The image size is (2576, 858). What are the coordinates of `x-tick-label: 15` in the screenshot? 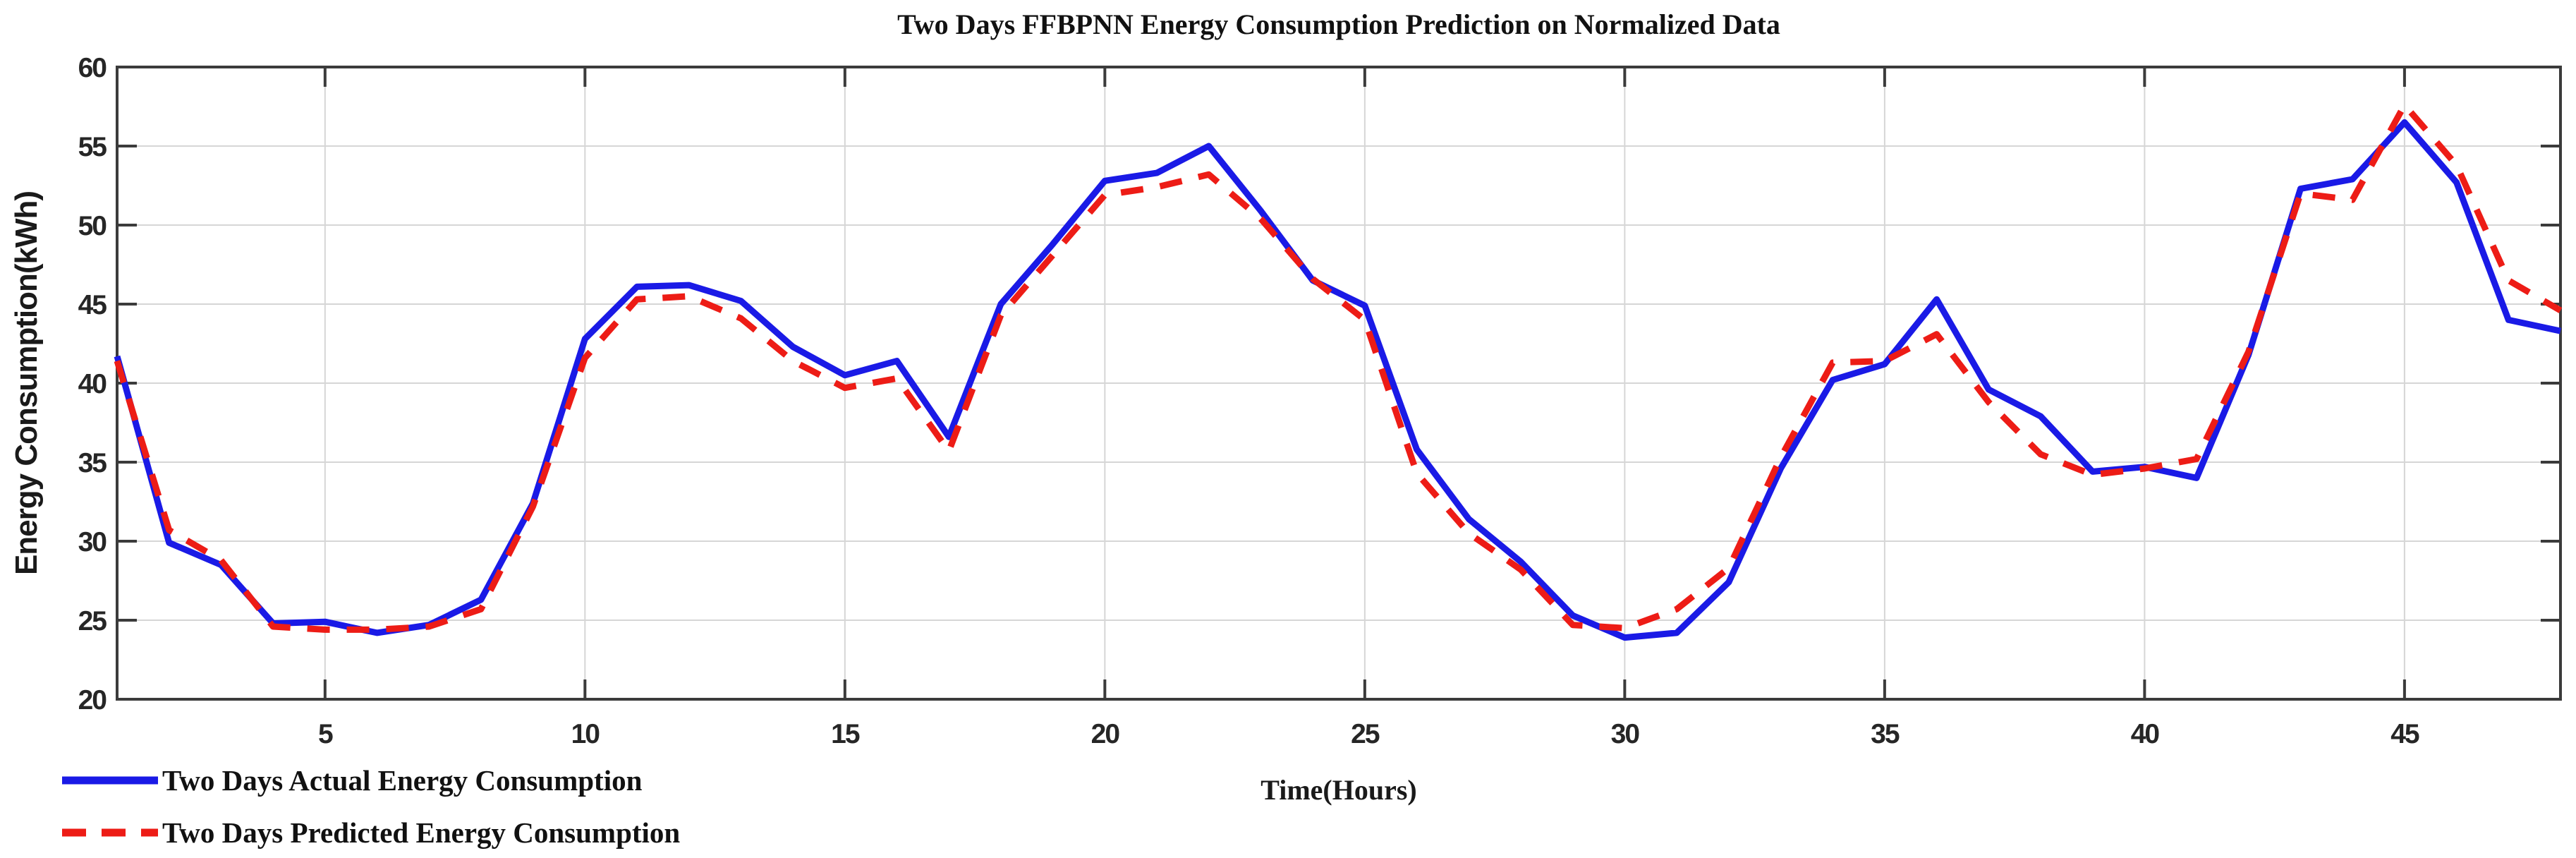 It's located at (845, 734).